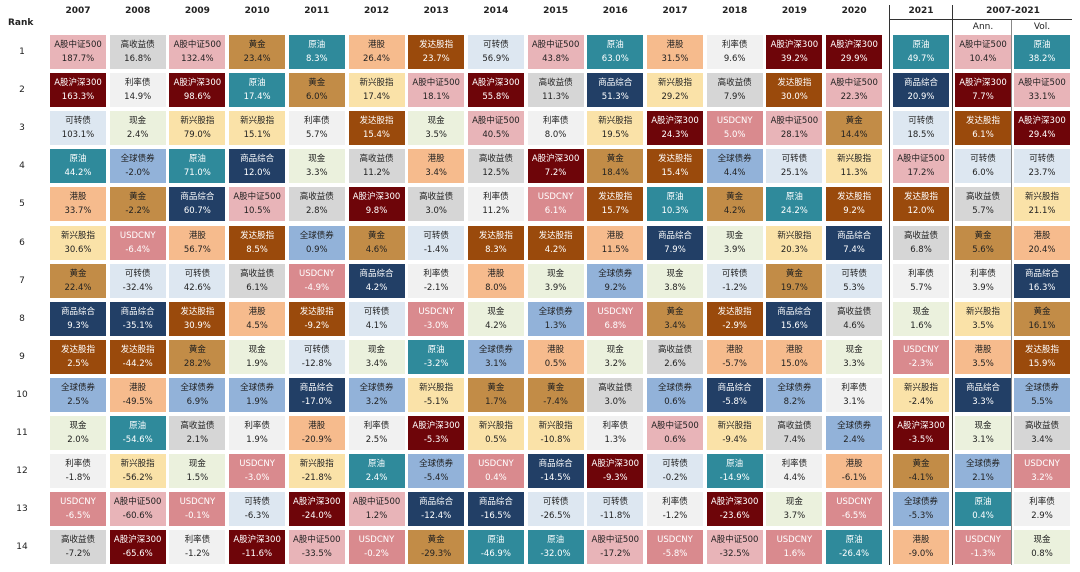 Image resolution: width=1080 pixels, height=572 pixels. I want to click on cell: 原油 0.4%, so click(983, 509).